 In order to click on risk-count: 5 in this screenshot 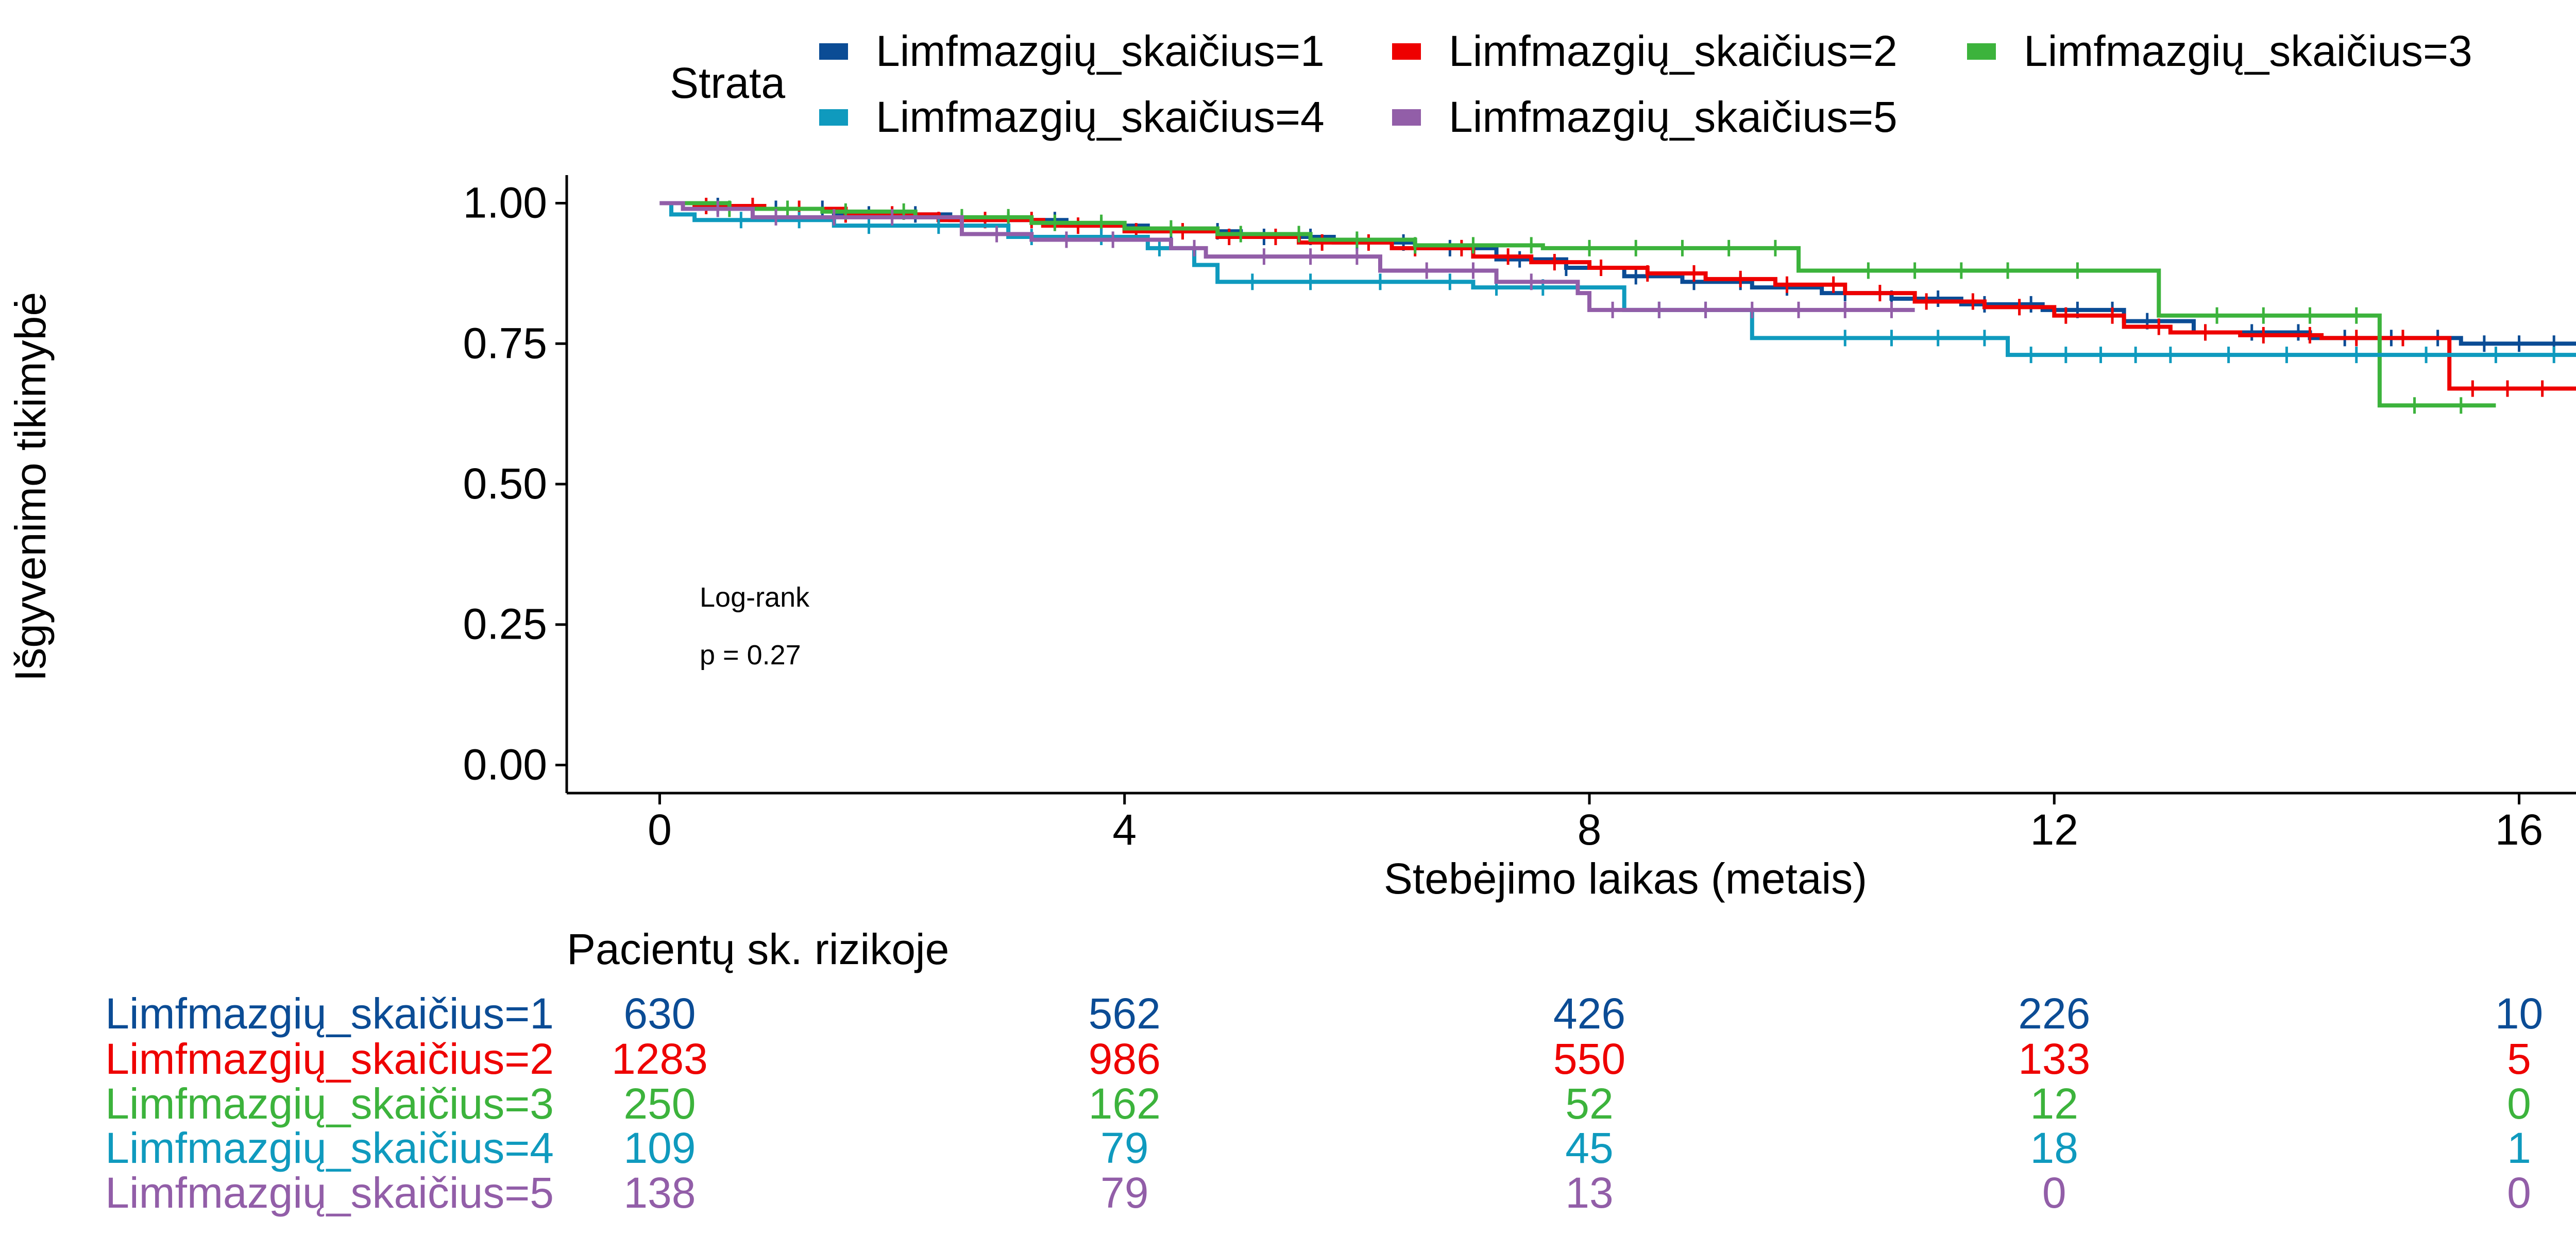, I will do `click(2519, 1059)`.